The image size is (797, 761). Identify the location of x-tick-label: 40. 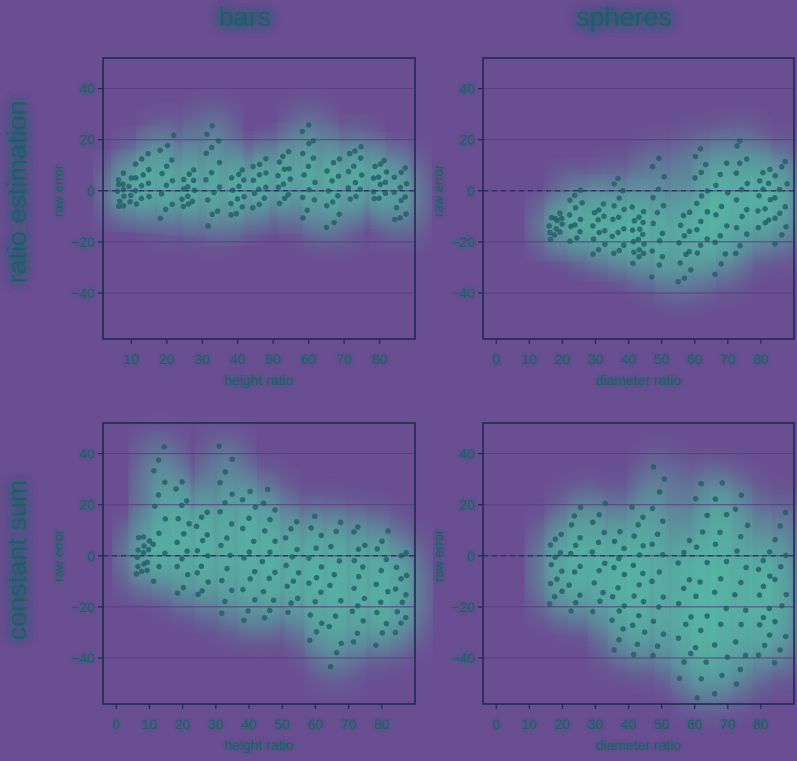
(238, 359).